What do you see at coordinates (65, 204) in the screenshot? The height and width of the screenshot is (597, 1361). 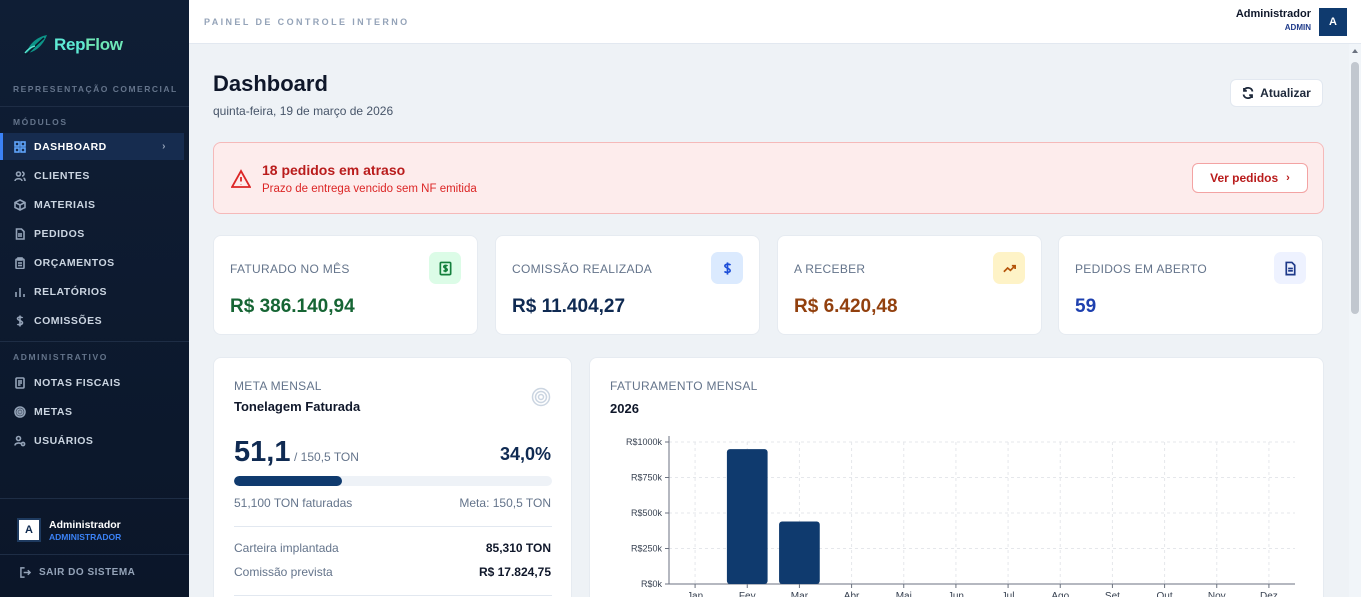 I see `sidebar-item-label: MATERIAIS` at bounding box center [65, 204].